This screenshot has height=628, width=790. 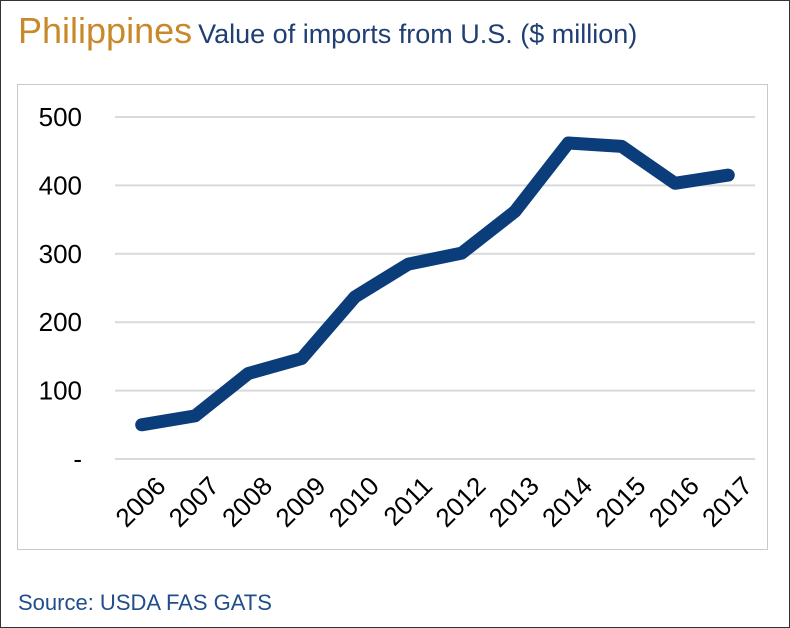 I want to click on y-tick-label: -, so click(x=77, y=459).